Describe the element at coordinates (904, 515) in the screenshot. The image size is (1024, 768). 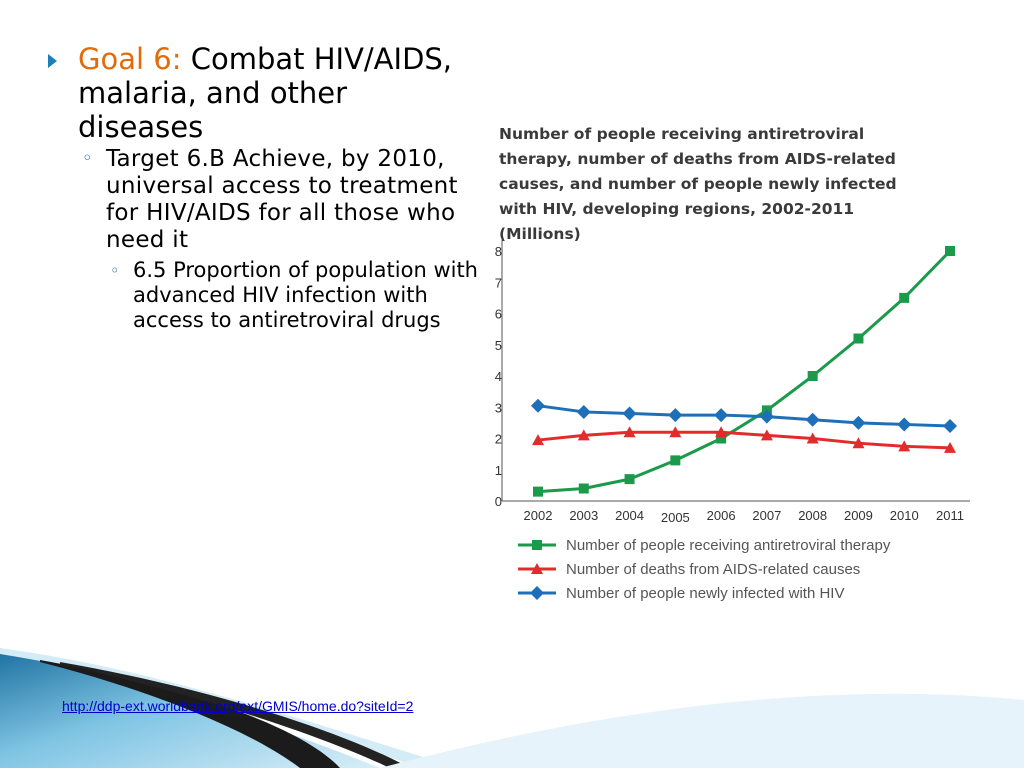
I see `x-tick-label: 2010` at that location.